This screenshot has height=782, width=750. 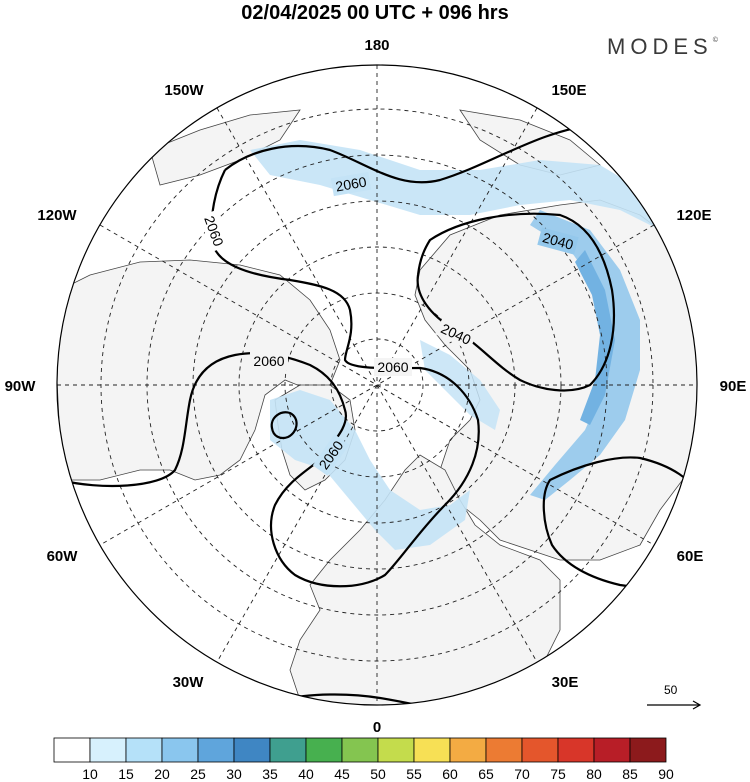 I want to click on colorbar-tick-label: 75, so click(x=558, y=774).